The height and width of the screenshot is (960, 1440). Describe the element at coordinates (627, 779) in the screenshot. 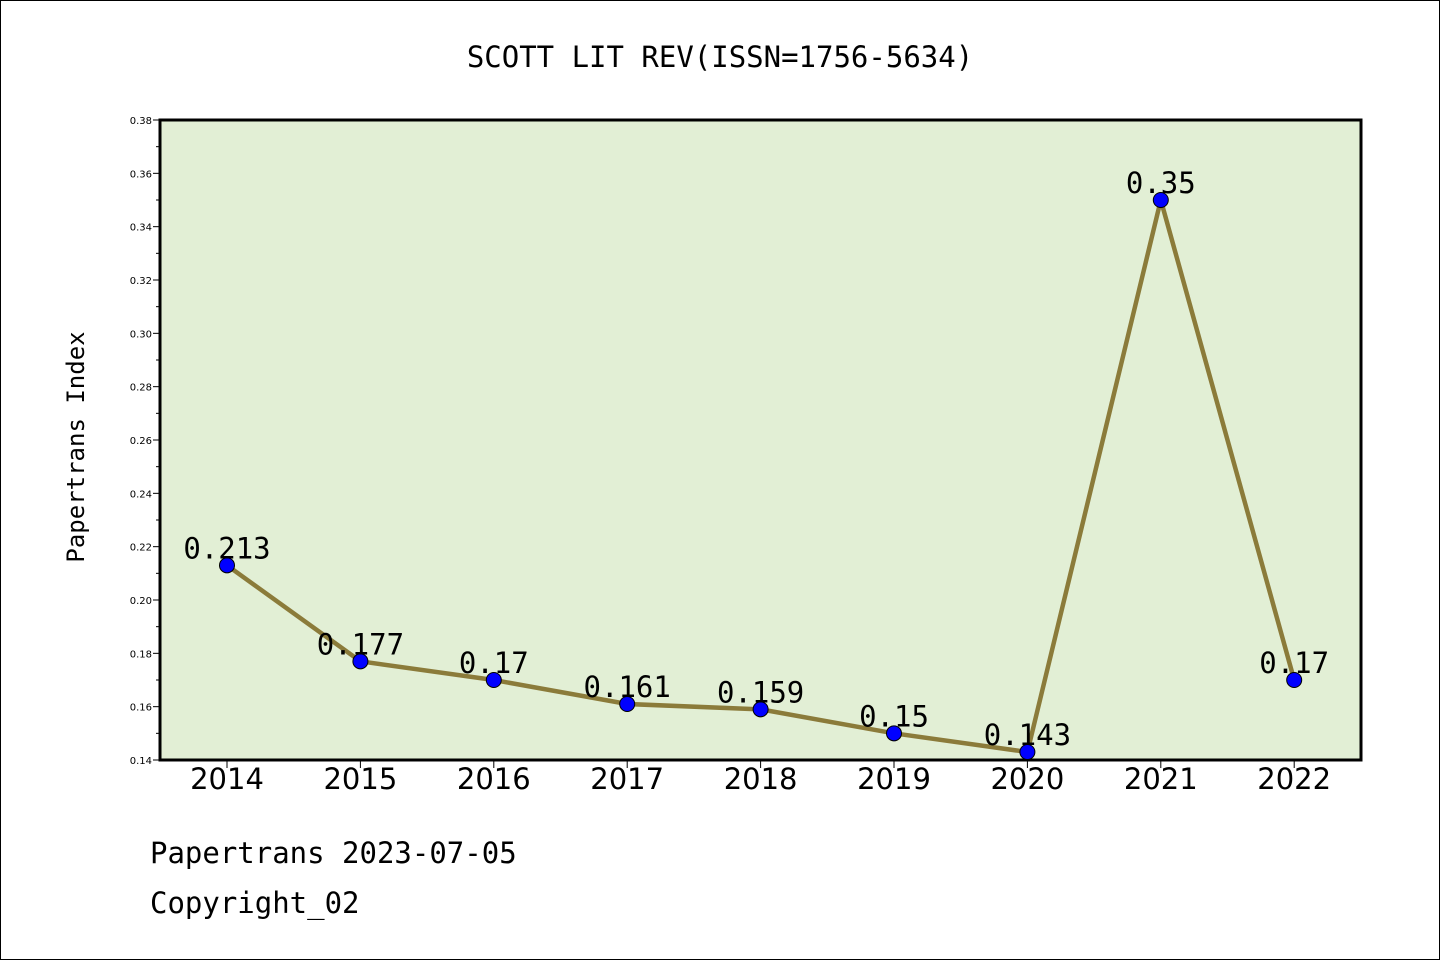

I see `x-tick-label: 2017` at that location.